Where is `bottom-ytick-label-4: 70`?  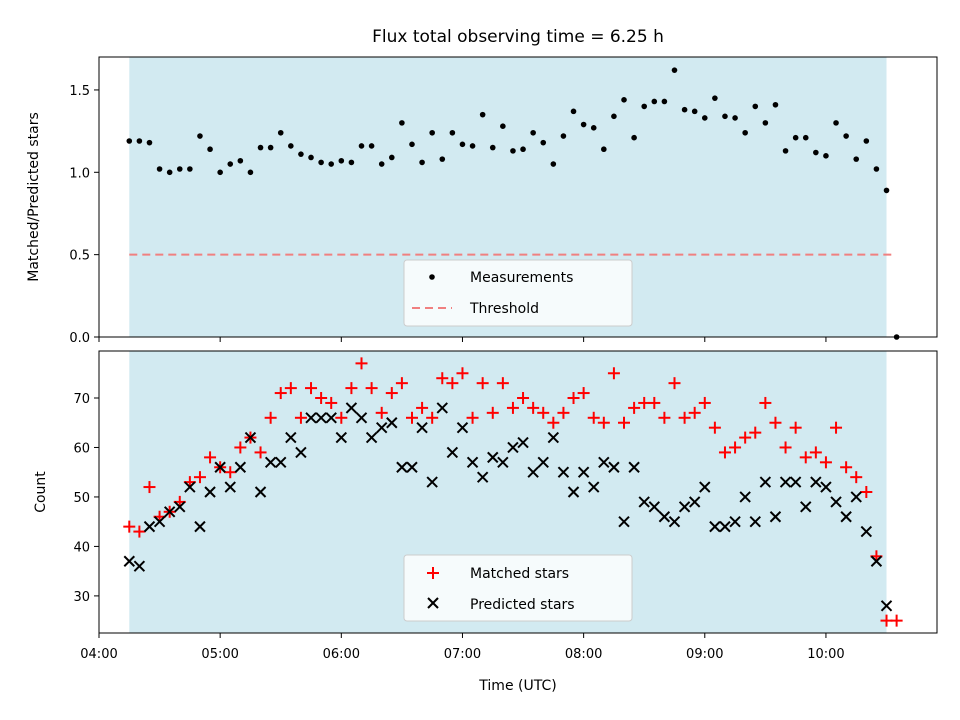
bottom-ytick-label-4: 70 is located at coordinates (81, 399).